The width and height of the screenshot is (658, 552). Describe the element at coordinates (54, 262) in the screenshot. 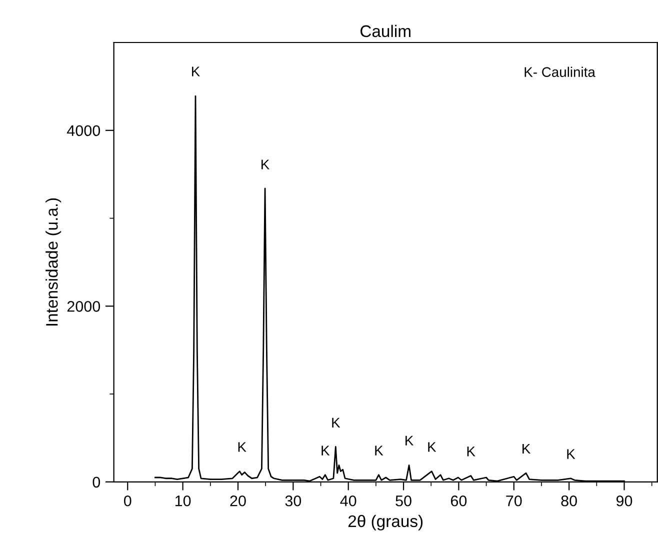

I see `y-axis-title: Intensidade (u.a.)` at that location.